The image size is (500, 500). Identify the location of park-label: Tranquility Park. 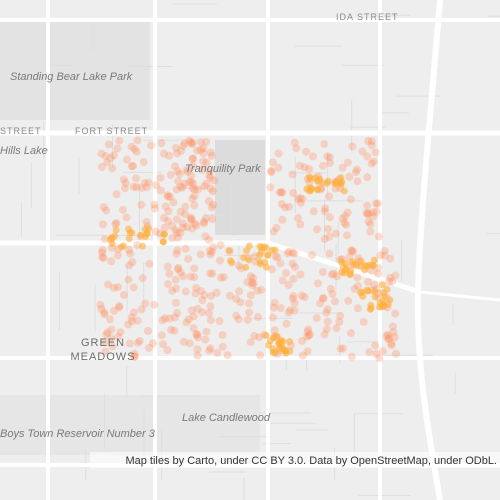
(223, 169).